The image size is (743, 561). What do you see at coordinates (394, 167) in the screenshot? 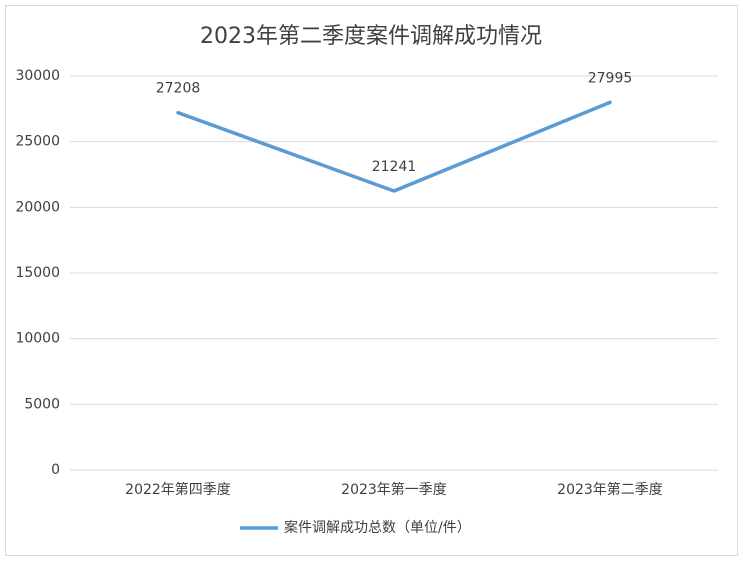
I see `data-label: 21241` at bounding box center [394, 167].